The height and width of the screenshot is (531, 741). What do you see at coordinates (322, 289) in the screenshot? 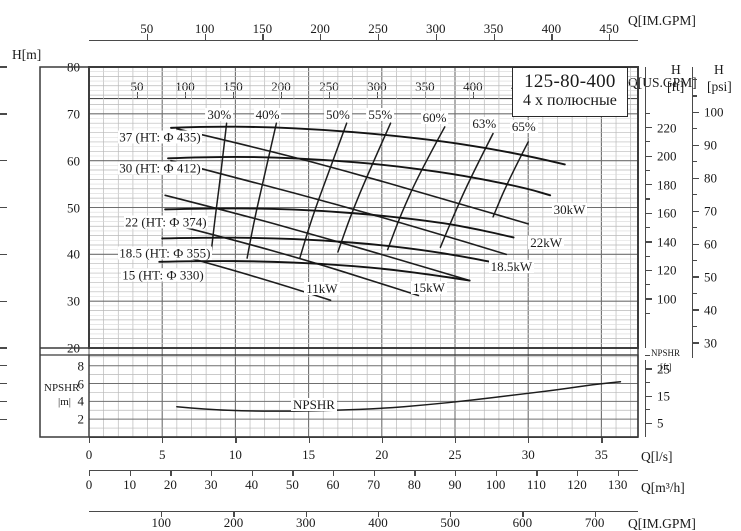
I see `power-label: 11kW` at bounding box center [322, 289].